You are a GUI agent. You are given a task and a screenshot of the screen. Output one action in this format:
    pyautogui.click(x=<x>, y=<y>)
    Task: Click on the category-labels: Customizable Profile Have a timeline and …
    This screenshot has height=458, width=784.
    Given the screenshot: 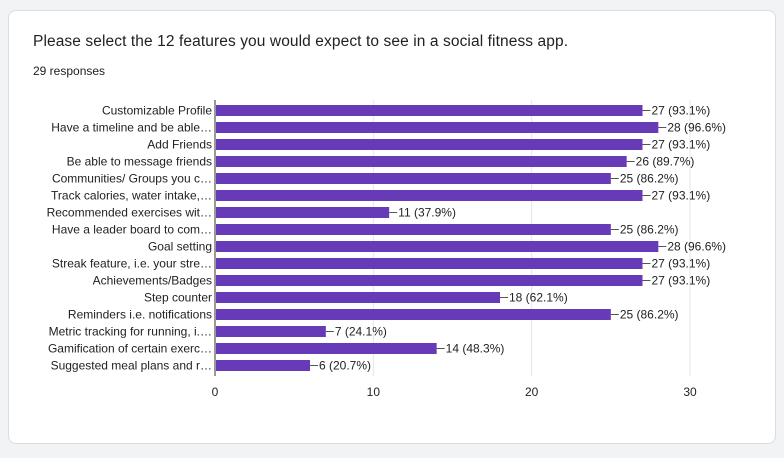 What is the action you would take?
    pyautogui.click(x=130, y=238)
    